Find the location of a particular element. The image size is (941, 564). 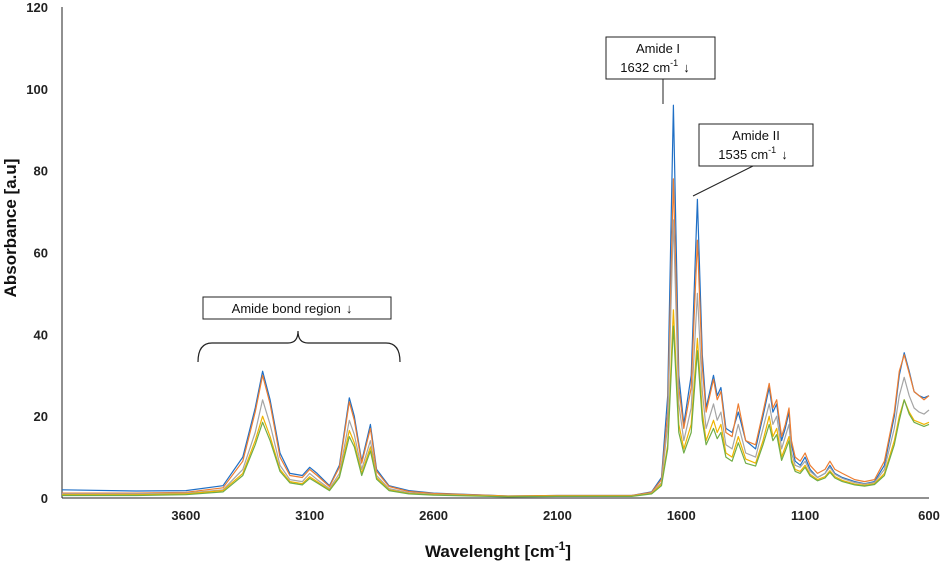

y-tick-label: 100 is located at coordinates (37, 89).